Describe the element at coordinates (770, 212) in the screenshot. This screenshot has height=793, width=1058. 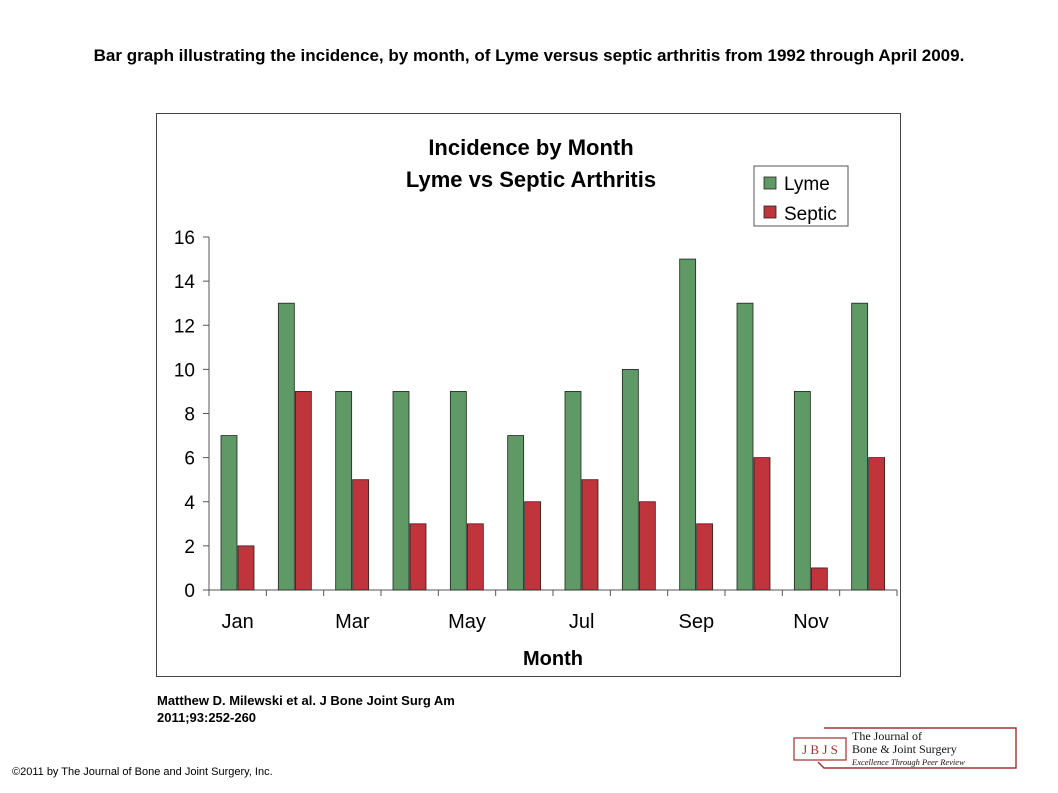
I see `legend-swatch-septic` at that location.